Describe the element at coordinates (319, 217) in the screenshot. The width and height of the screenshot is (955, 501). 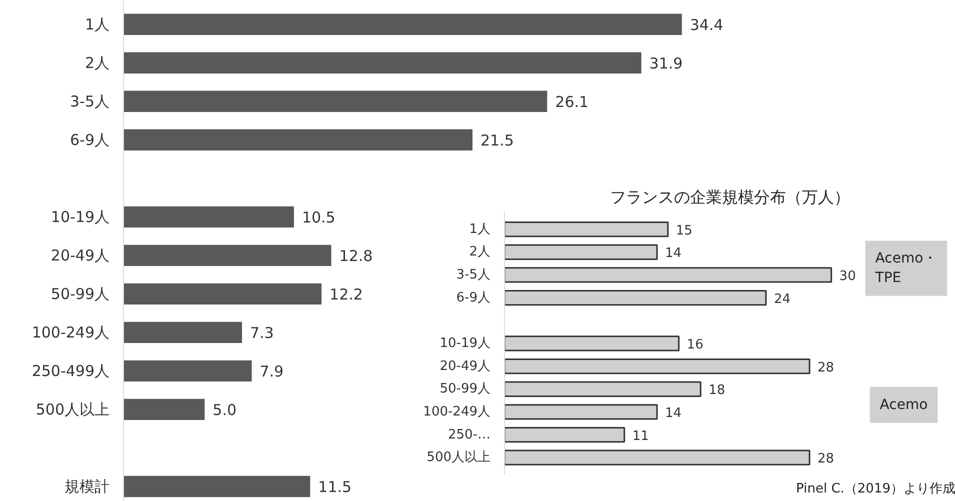
I see `data-label: 10.5` at that location.